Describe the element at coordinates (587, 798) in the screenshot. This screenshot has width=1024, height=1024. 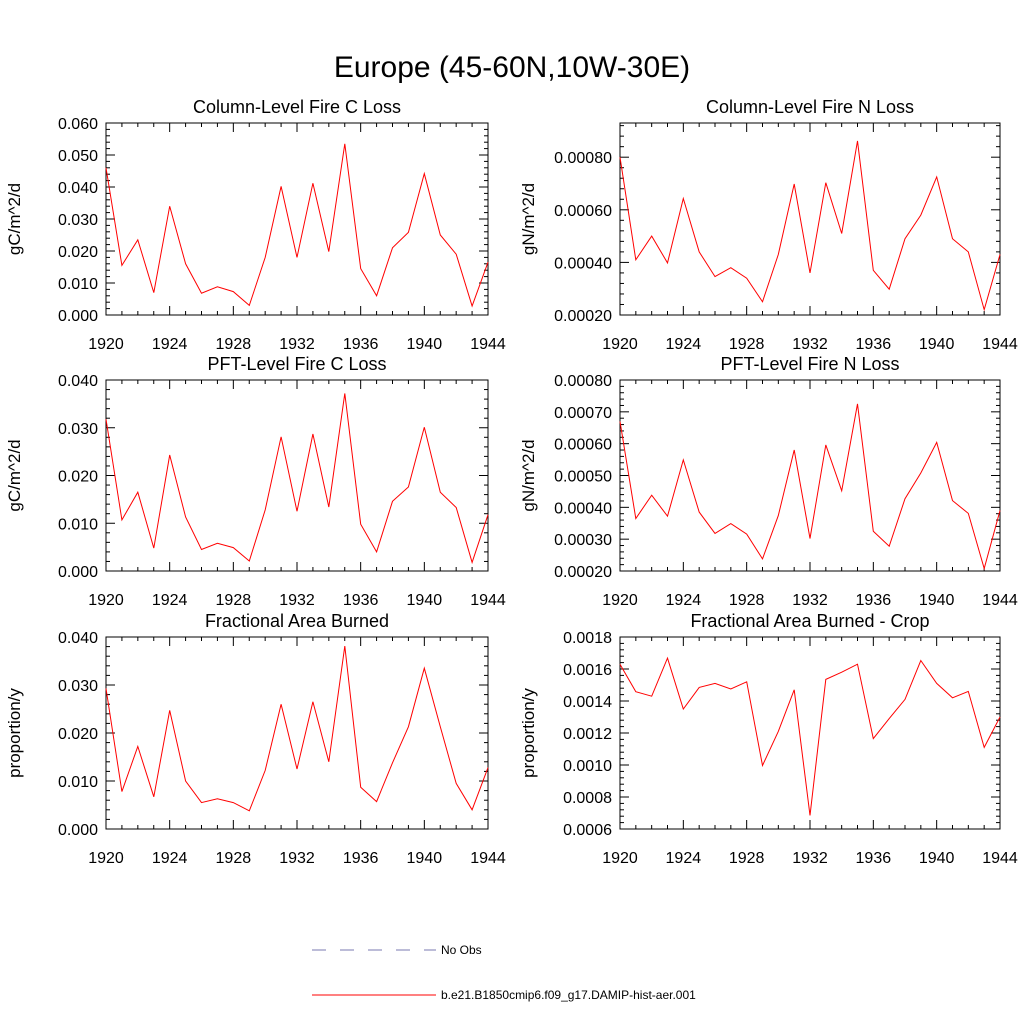
I see `y-tick-label: 0.0008` at that location.